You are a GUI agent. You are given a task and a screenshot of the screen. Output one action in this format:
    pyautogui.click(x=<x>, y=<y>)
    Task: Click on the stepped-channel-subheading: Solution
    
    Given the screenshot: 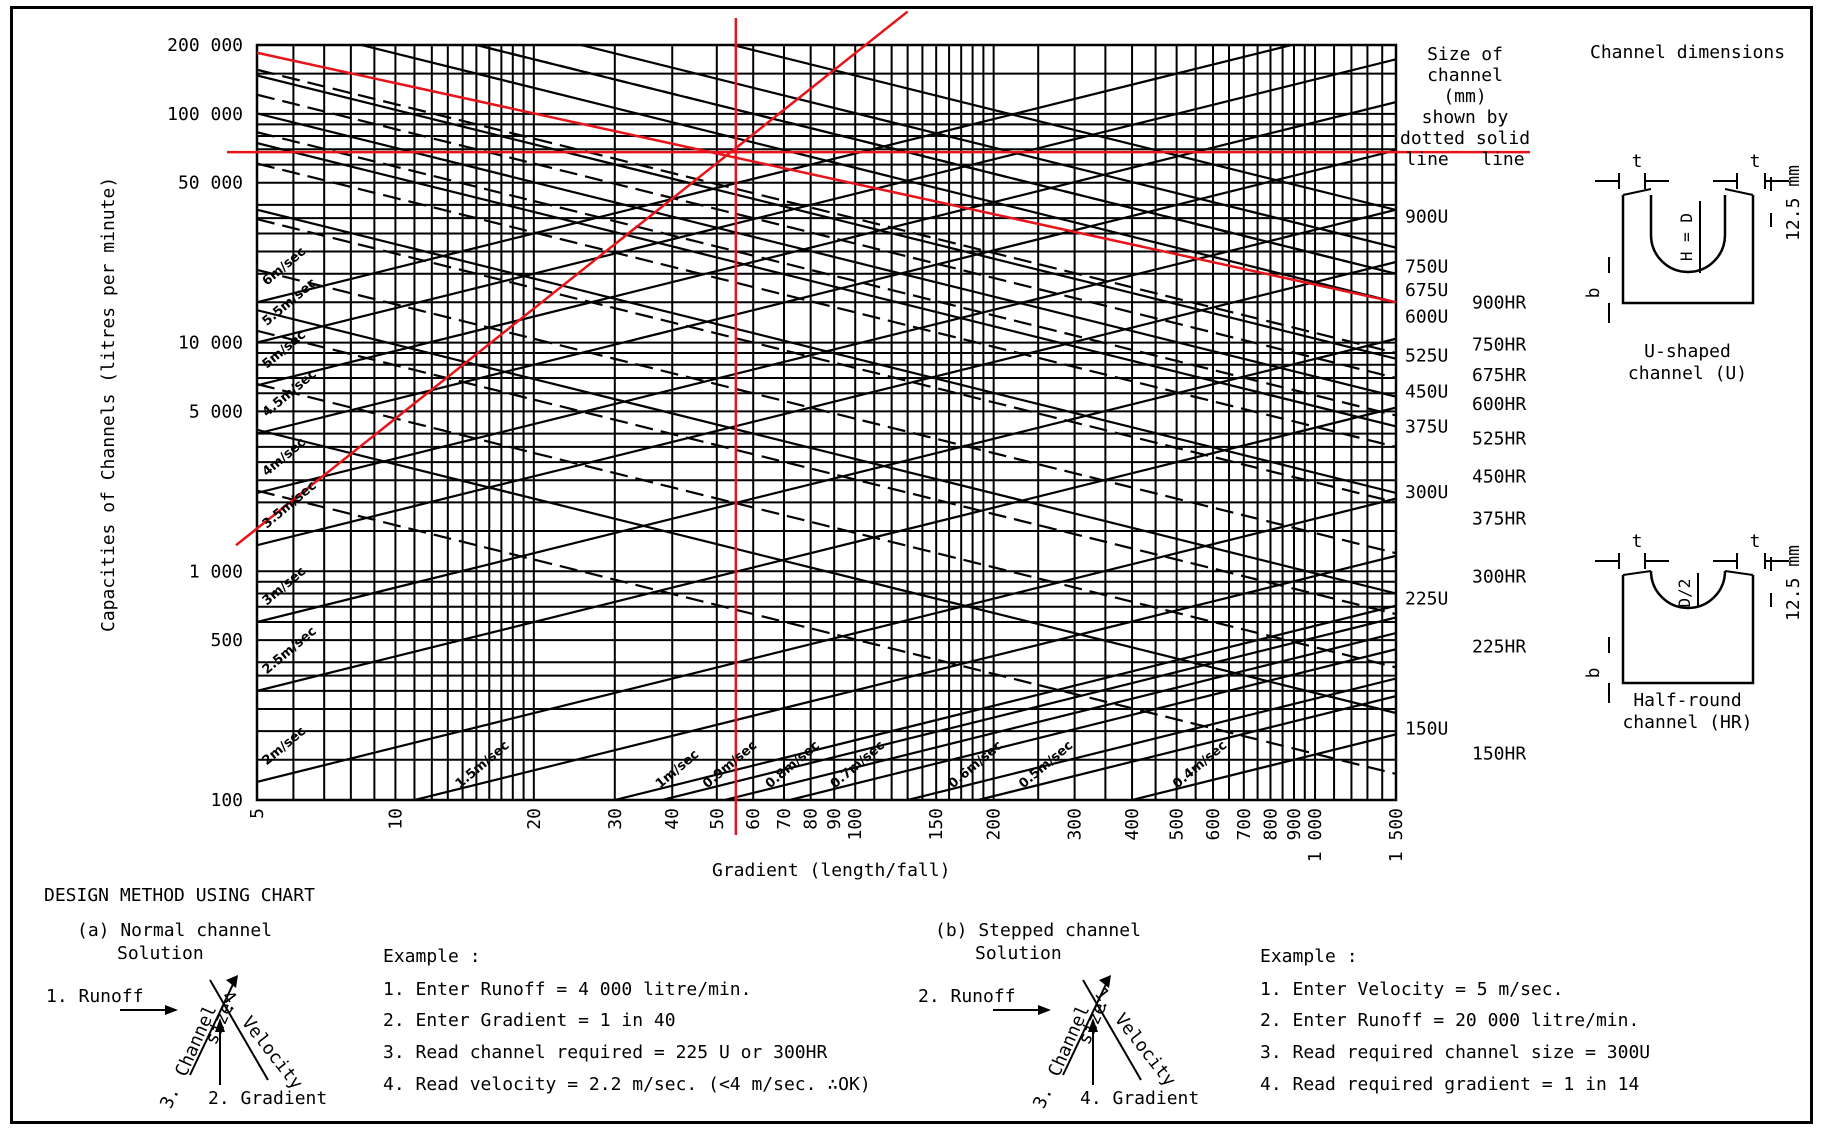 What is the action you would take?
    pyautogui.click(x=1018, y=953)
    